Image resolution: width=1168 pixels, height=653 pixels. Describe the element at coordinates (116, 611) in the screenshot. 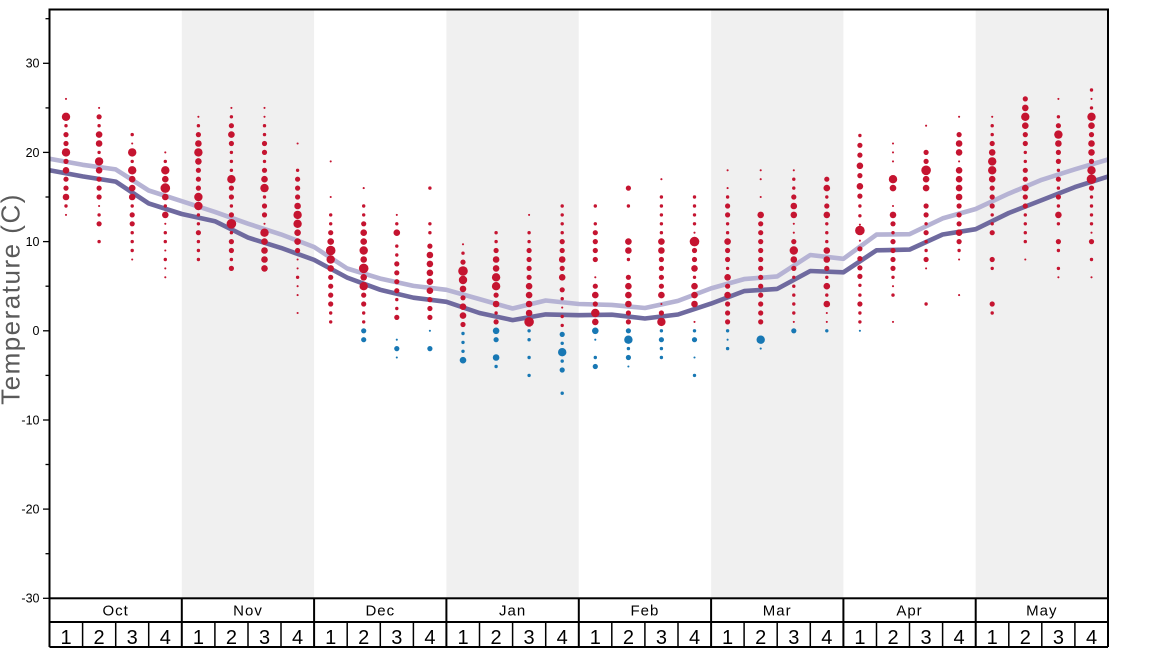

I see `svg-text: Oct` at that location.